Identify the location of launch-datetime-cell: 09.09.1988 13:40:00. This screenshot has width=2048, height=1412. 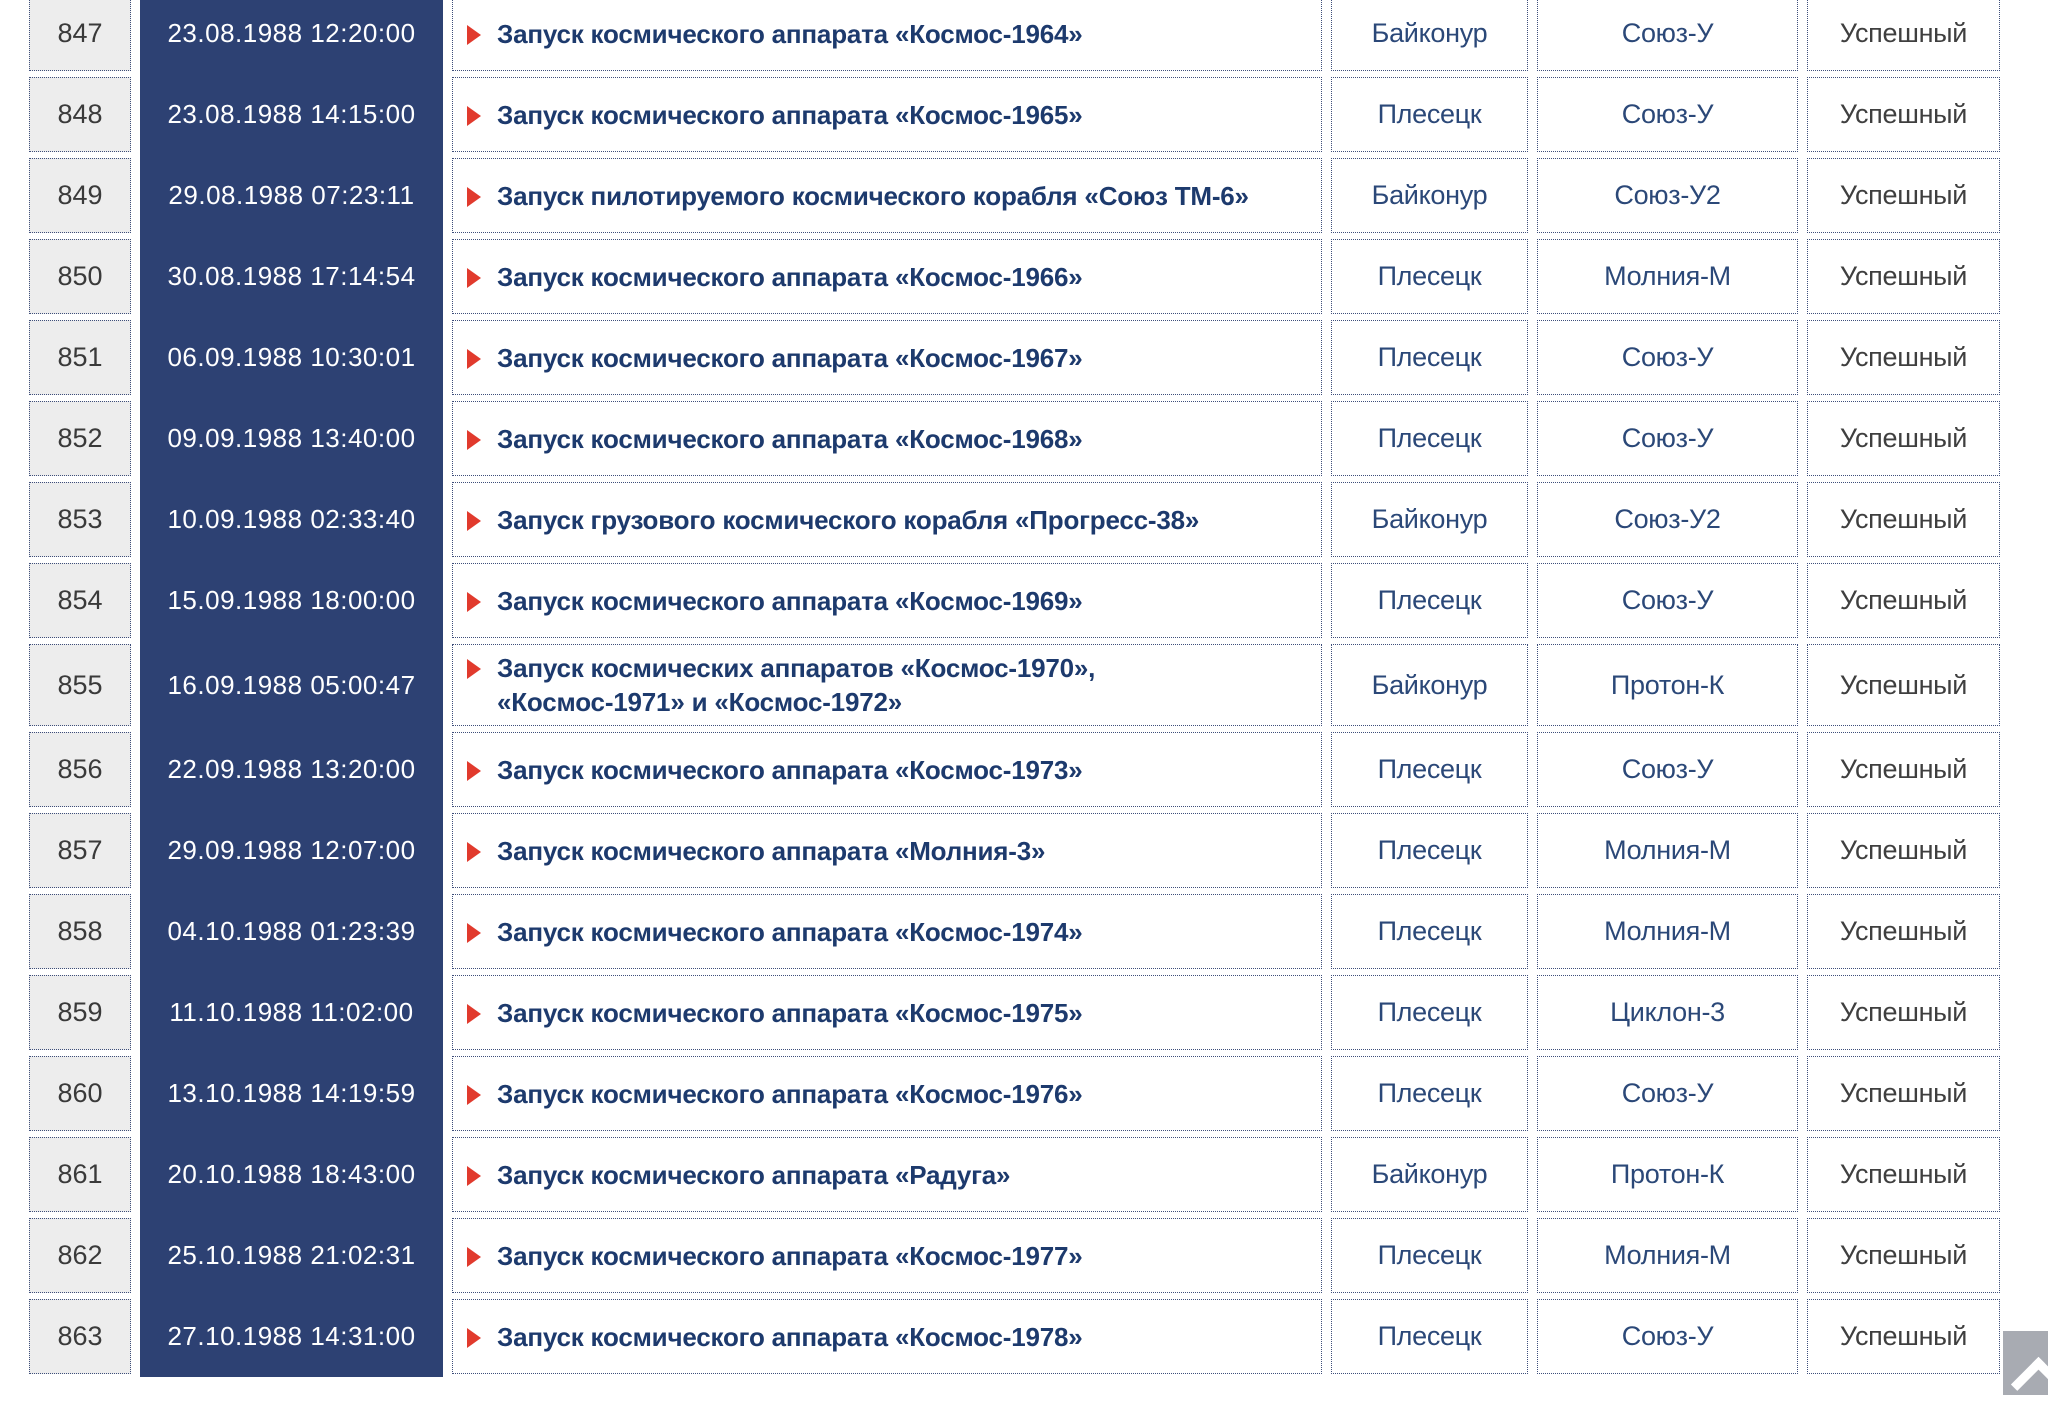
(291, 438).